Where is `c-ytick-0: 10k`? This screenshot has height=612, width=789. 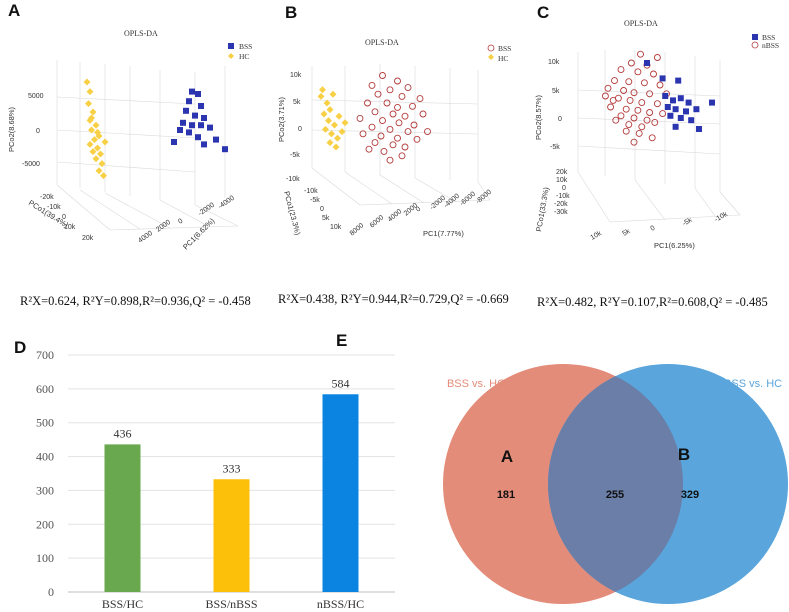 c-ytick-0: 10k is located at coordinates (597, 236).